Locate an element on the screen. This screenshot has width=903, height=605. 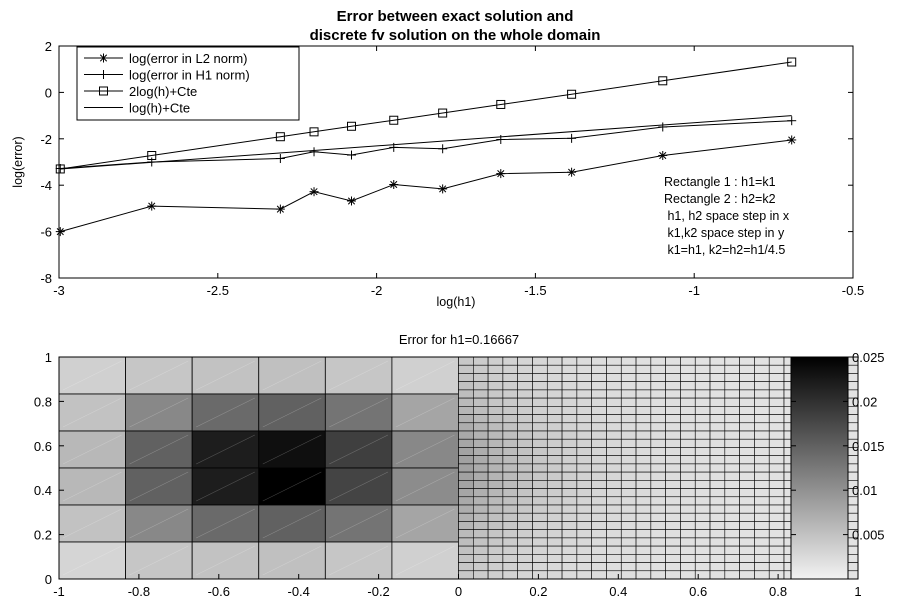
heatmap-x-tick-label: 0 is located at coordinates (458, 591).